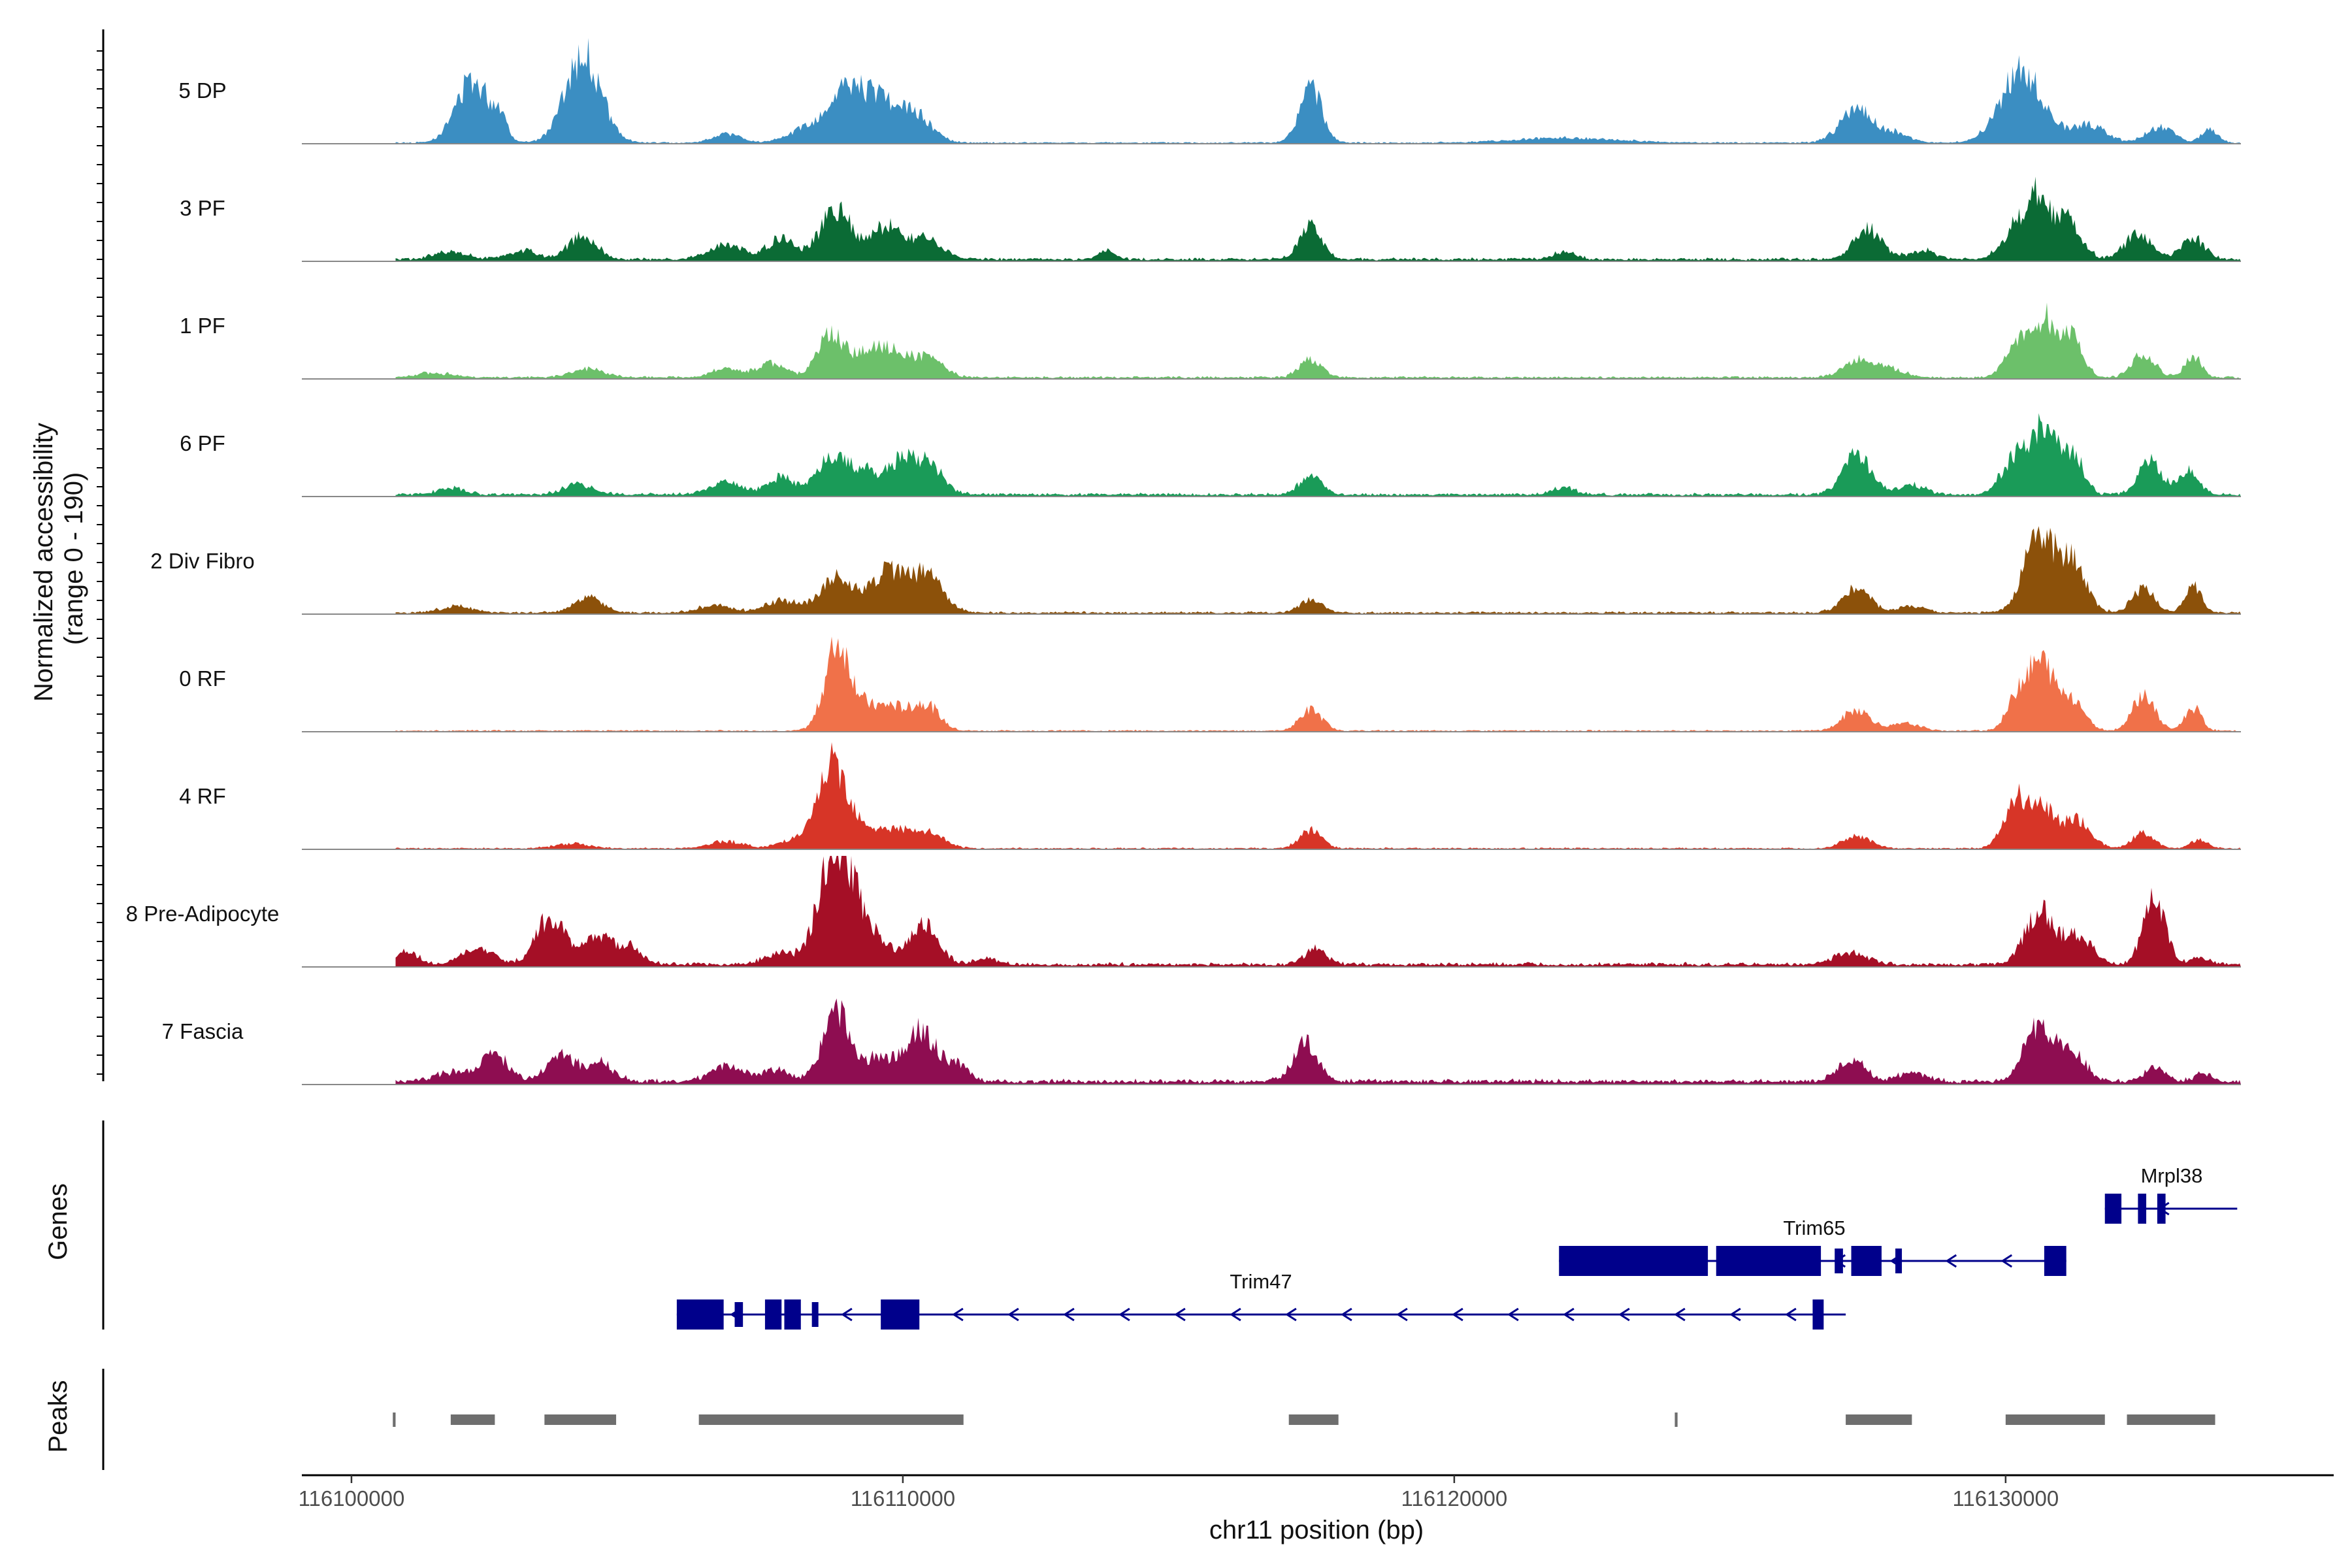 This screenshot has height=1568, width=2352. I want to click on gene-annotation-track: Trim47 Trim65 Mrpl38, so click(1170, 1225).